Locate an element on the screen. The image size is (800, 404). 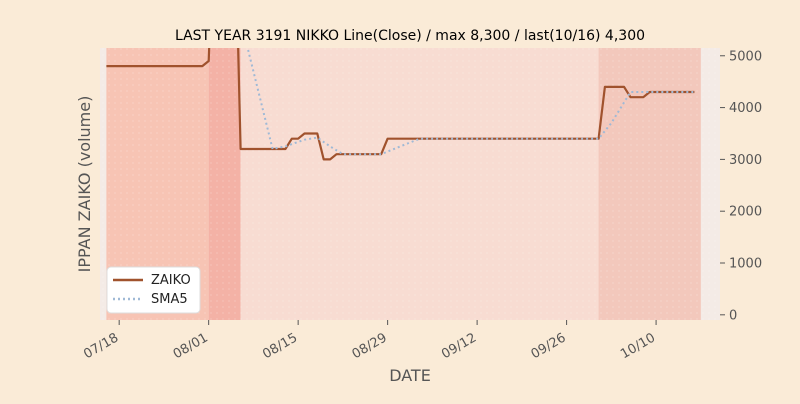
y-axis-title: IPPAN ZAIKO (volume) is located at coordinates (84, 184).